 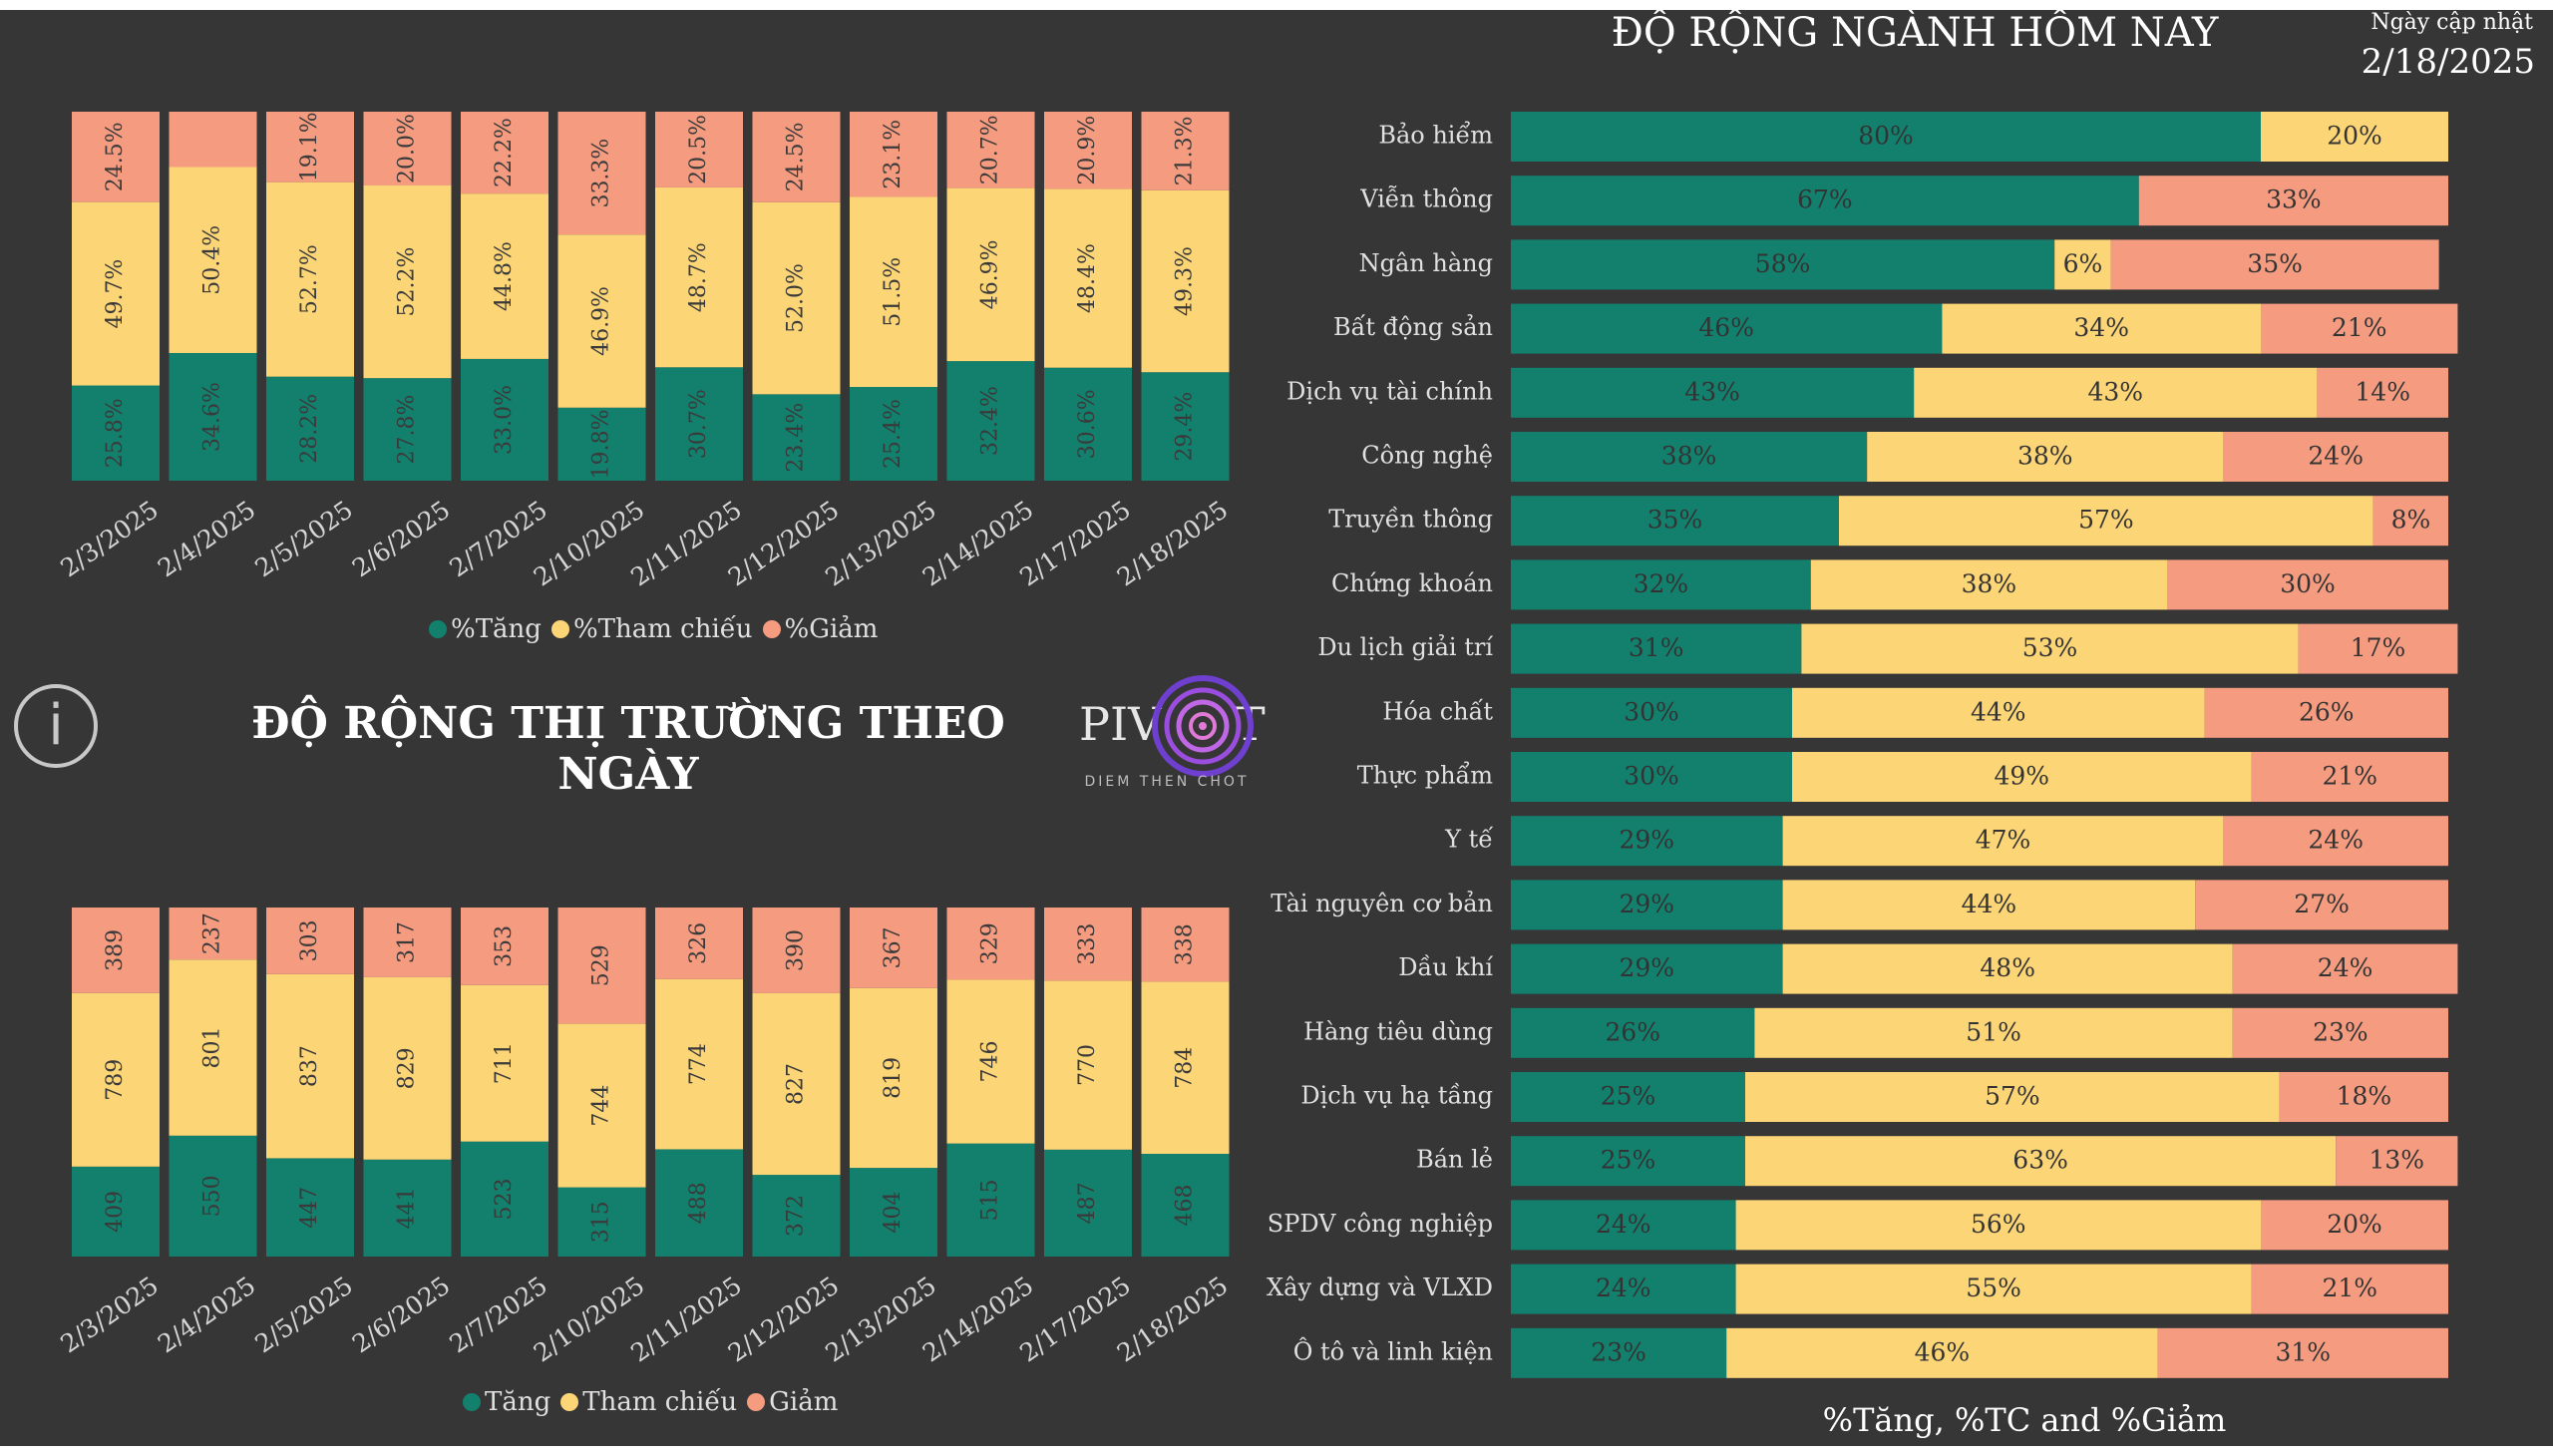 I want to click on x-tick-label: 2/3/2025, so click(x=110, y=538).